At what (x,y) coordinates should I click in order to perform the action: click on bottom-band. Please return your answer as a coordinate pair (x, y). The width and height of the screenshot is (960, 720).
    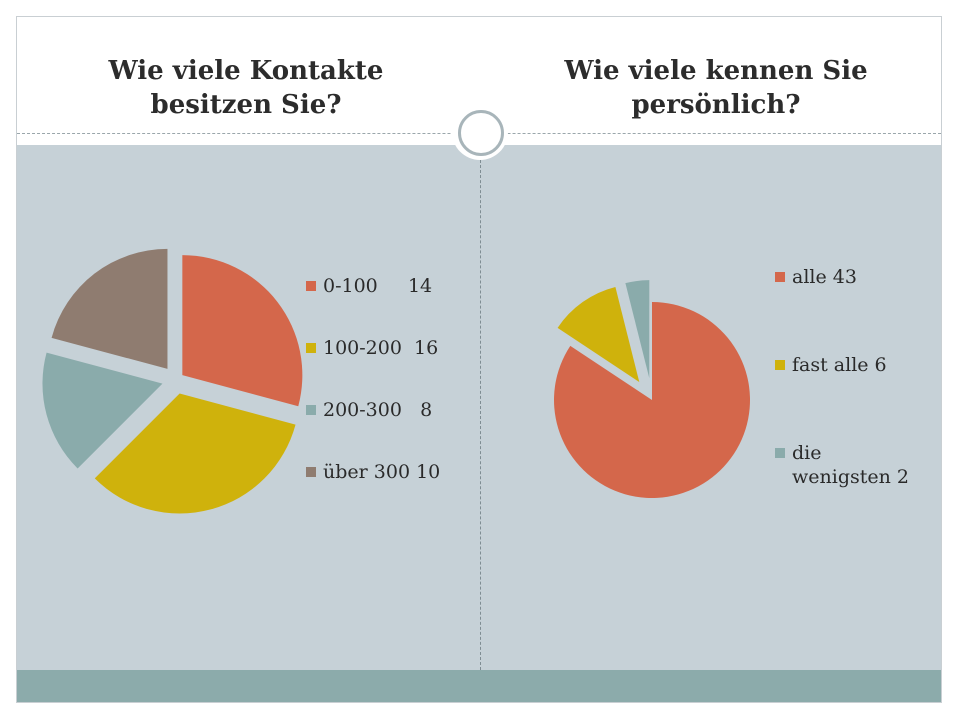
    Looking at the image, I should click on (479, 686).